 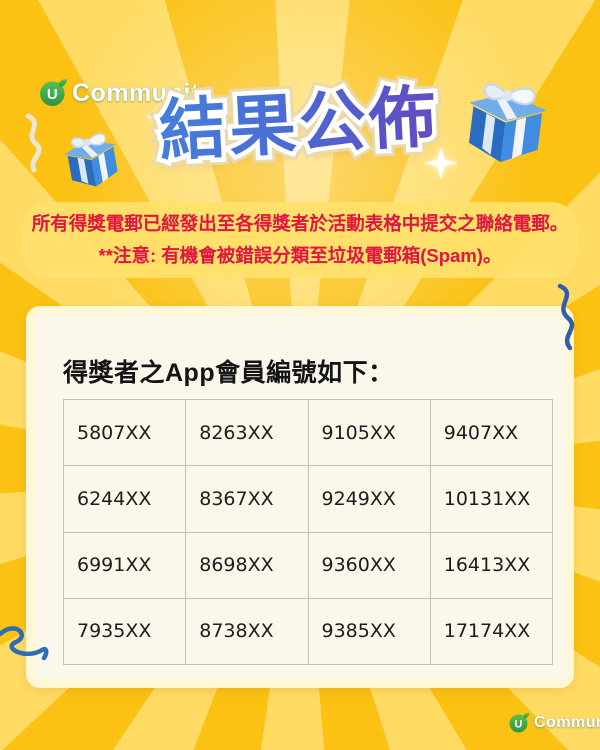 I want to click on notice-line-1: 所有得獎電郵已經發出至各得獎者於活動表格中提交之聯絡電郵。, so click(x=300, y=223).